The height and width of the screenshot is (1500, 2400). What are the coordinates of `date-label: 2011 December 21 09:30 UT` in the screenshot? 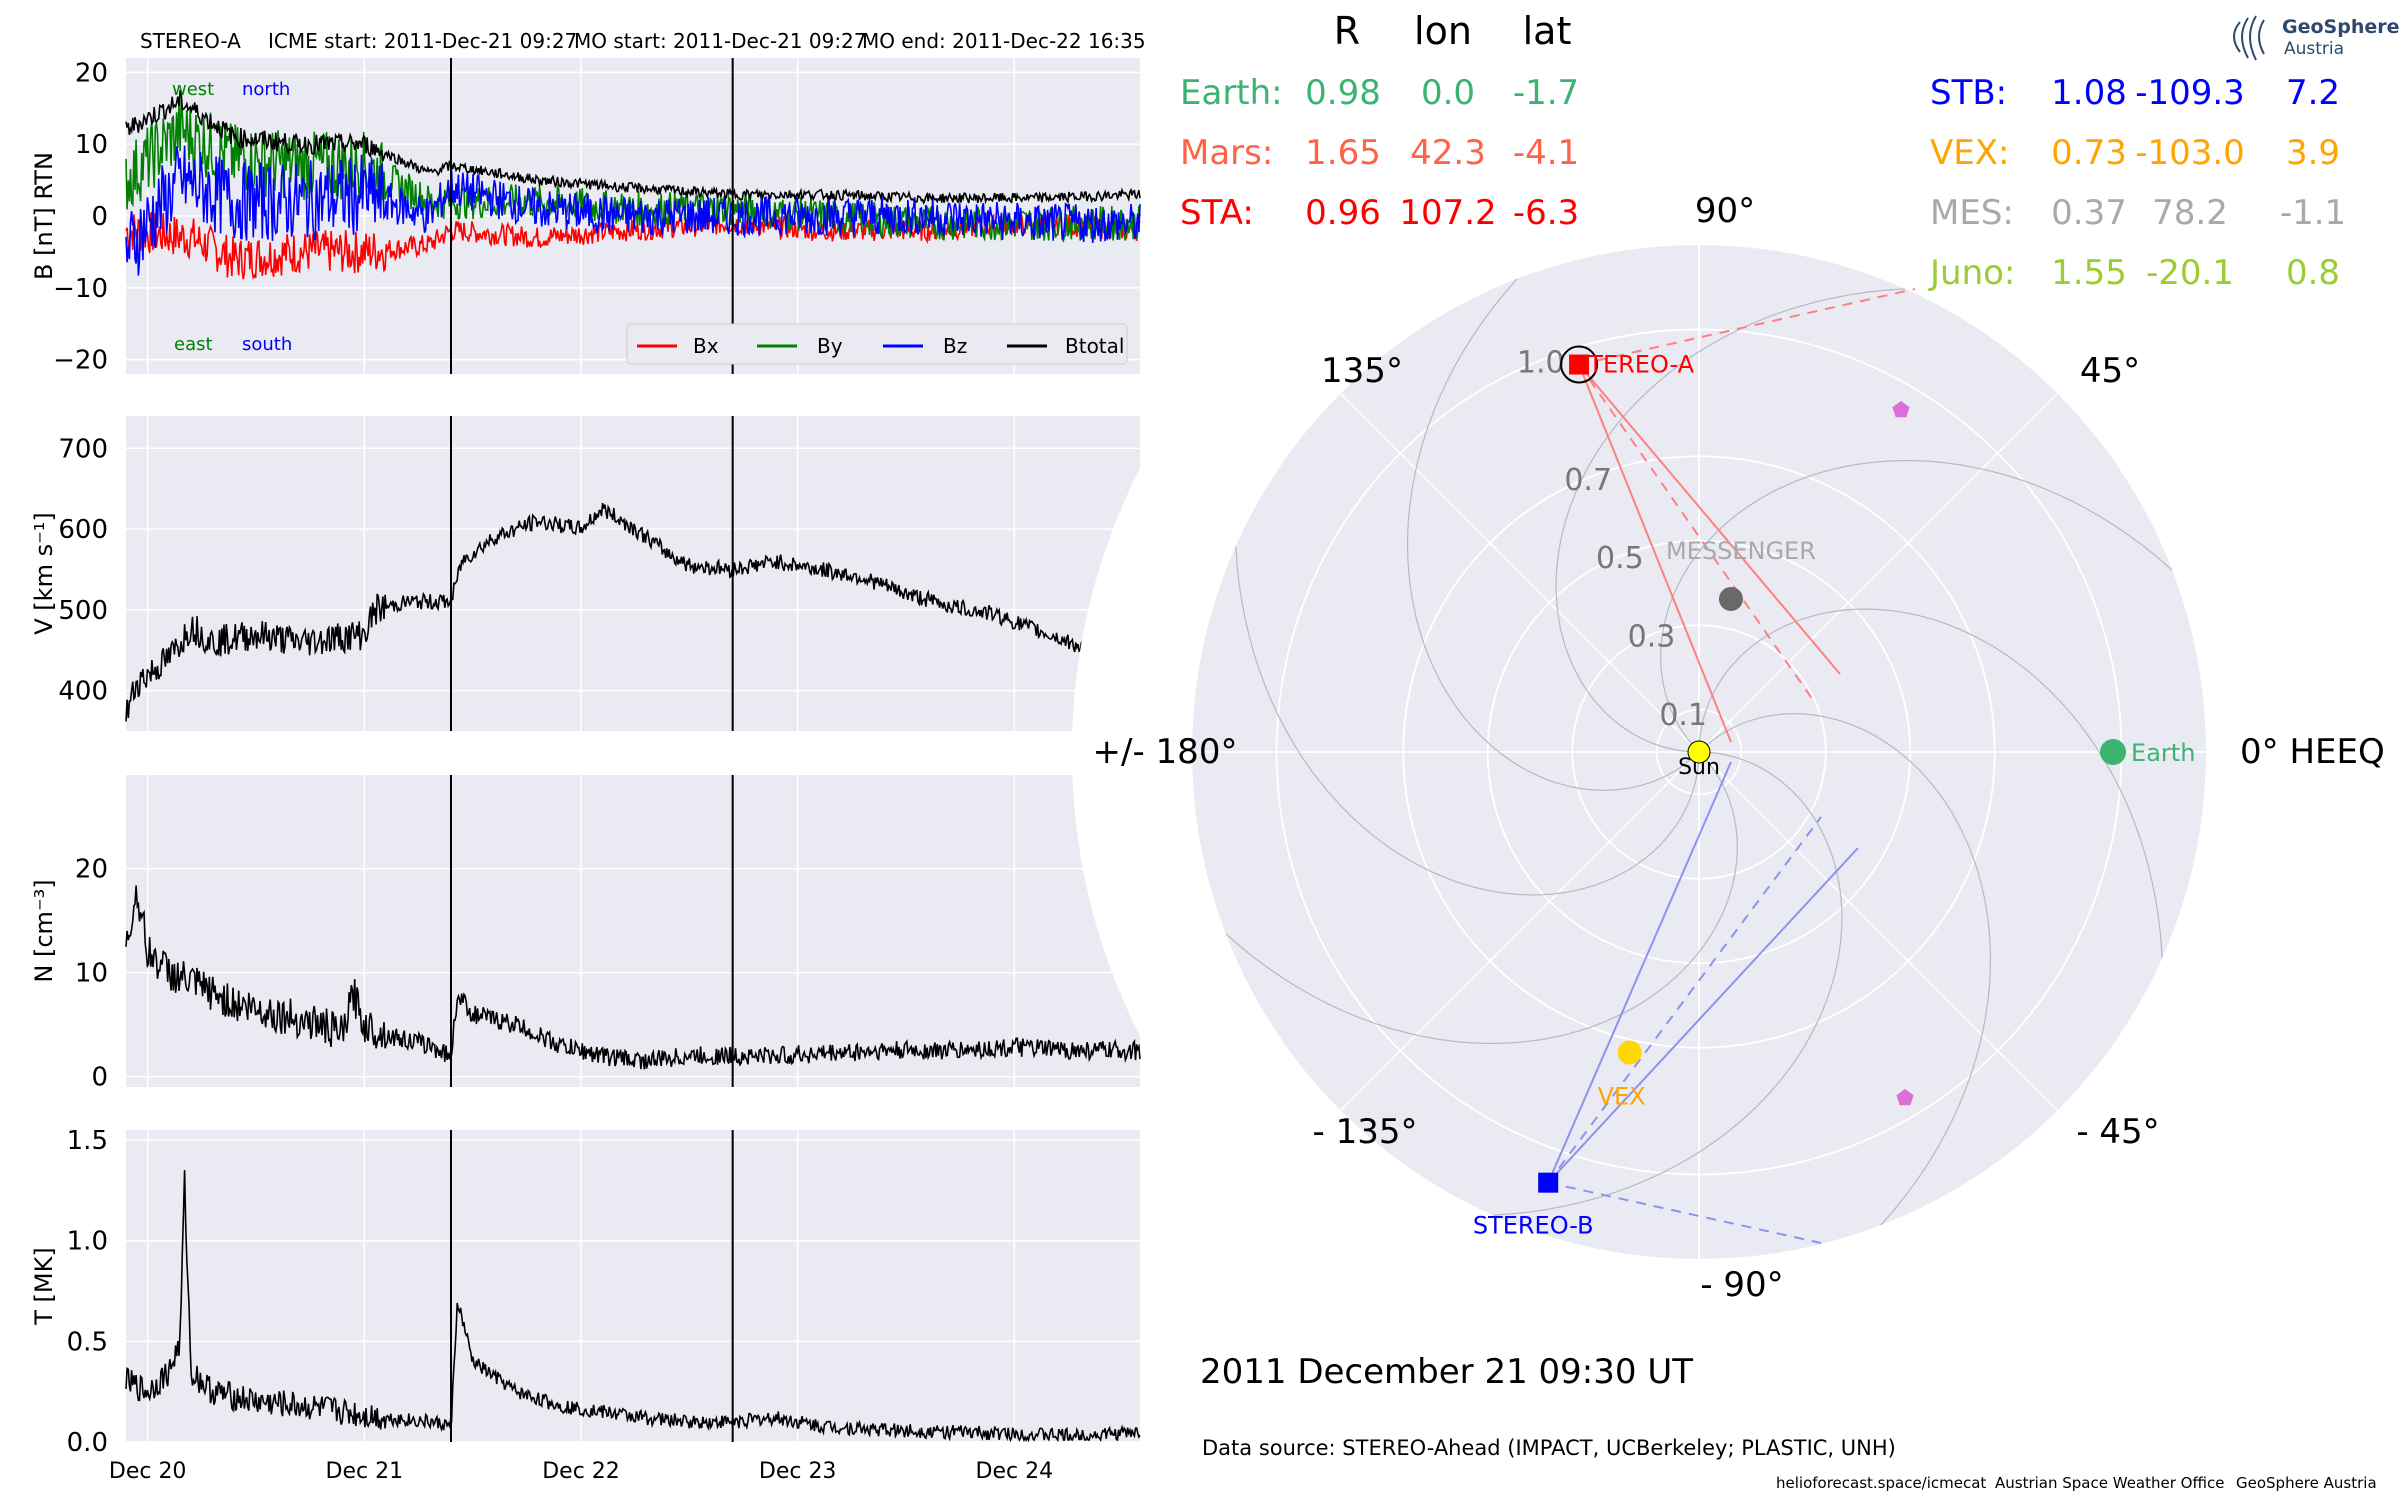 It's located at (1446, 1372).